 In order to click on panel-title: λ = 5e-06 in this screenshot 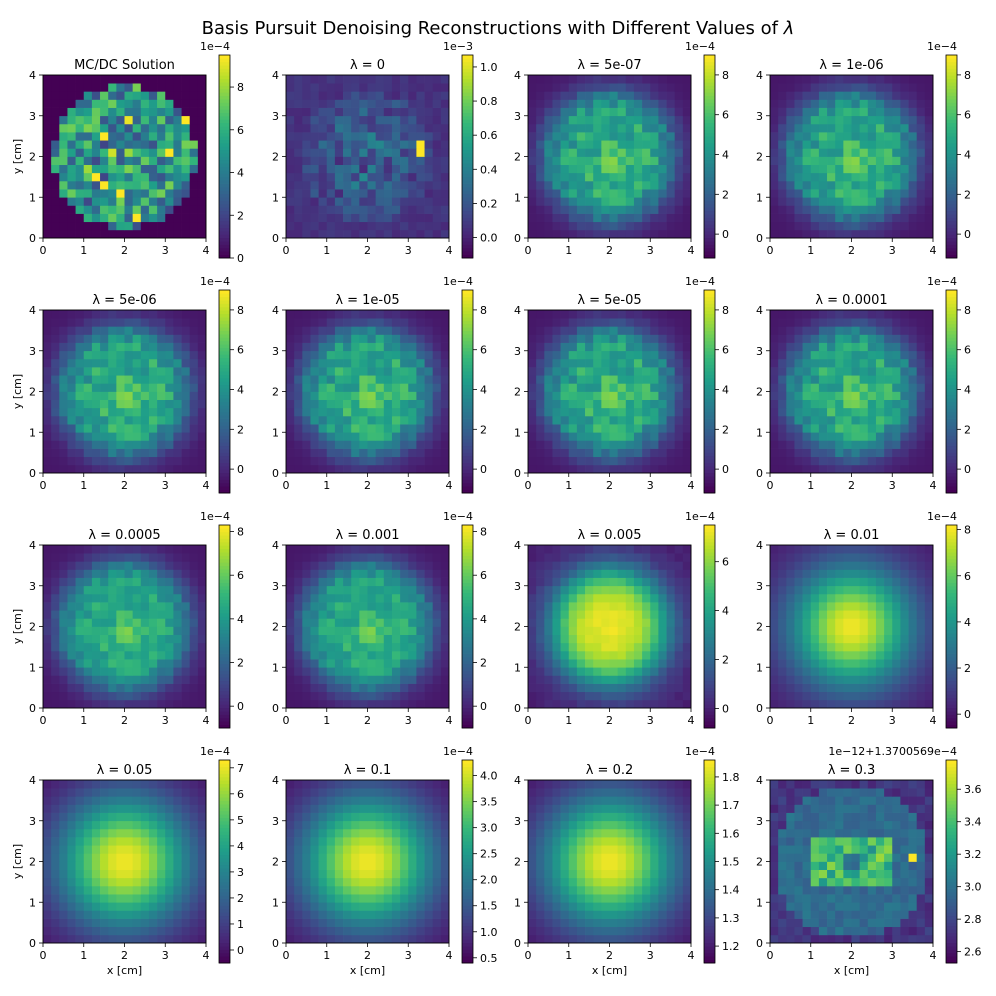, I will do `click(124, 300)`.